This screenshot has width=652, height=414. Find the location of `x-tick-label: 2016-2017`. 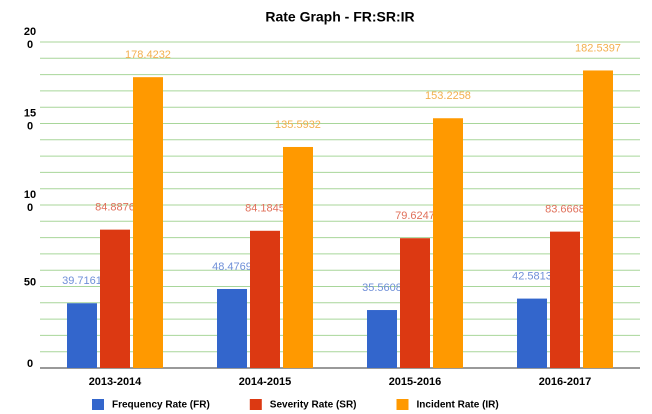

x-tick-label: 2016-2017 is located at coordinates (565, 382).